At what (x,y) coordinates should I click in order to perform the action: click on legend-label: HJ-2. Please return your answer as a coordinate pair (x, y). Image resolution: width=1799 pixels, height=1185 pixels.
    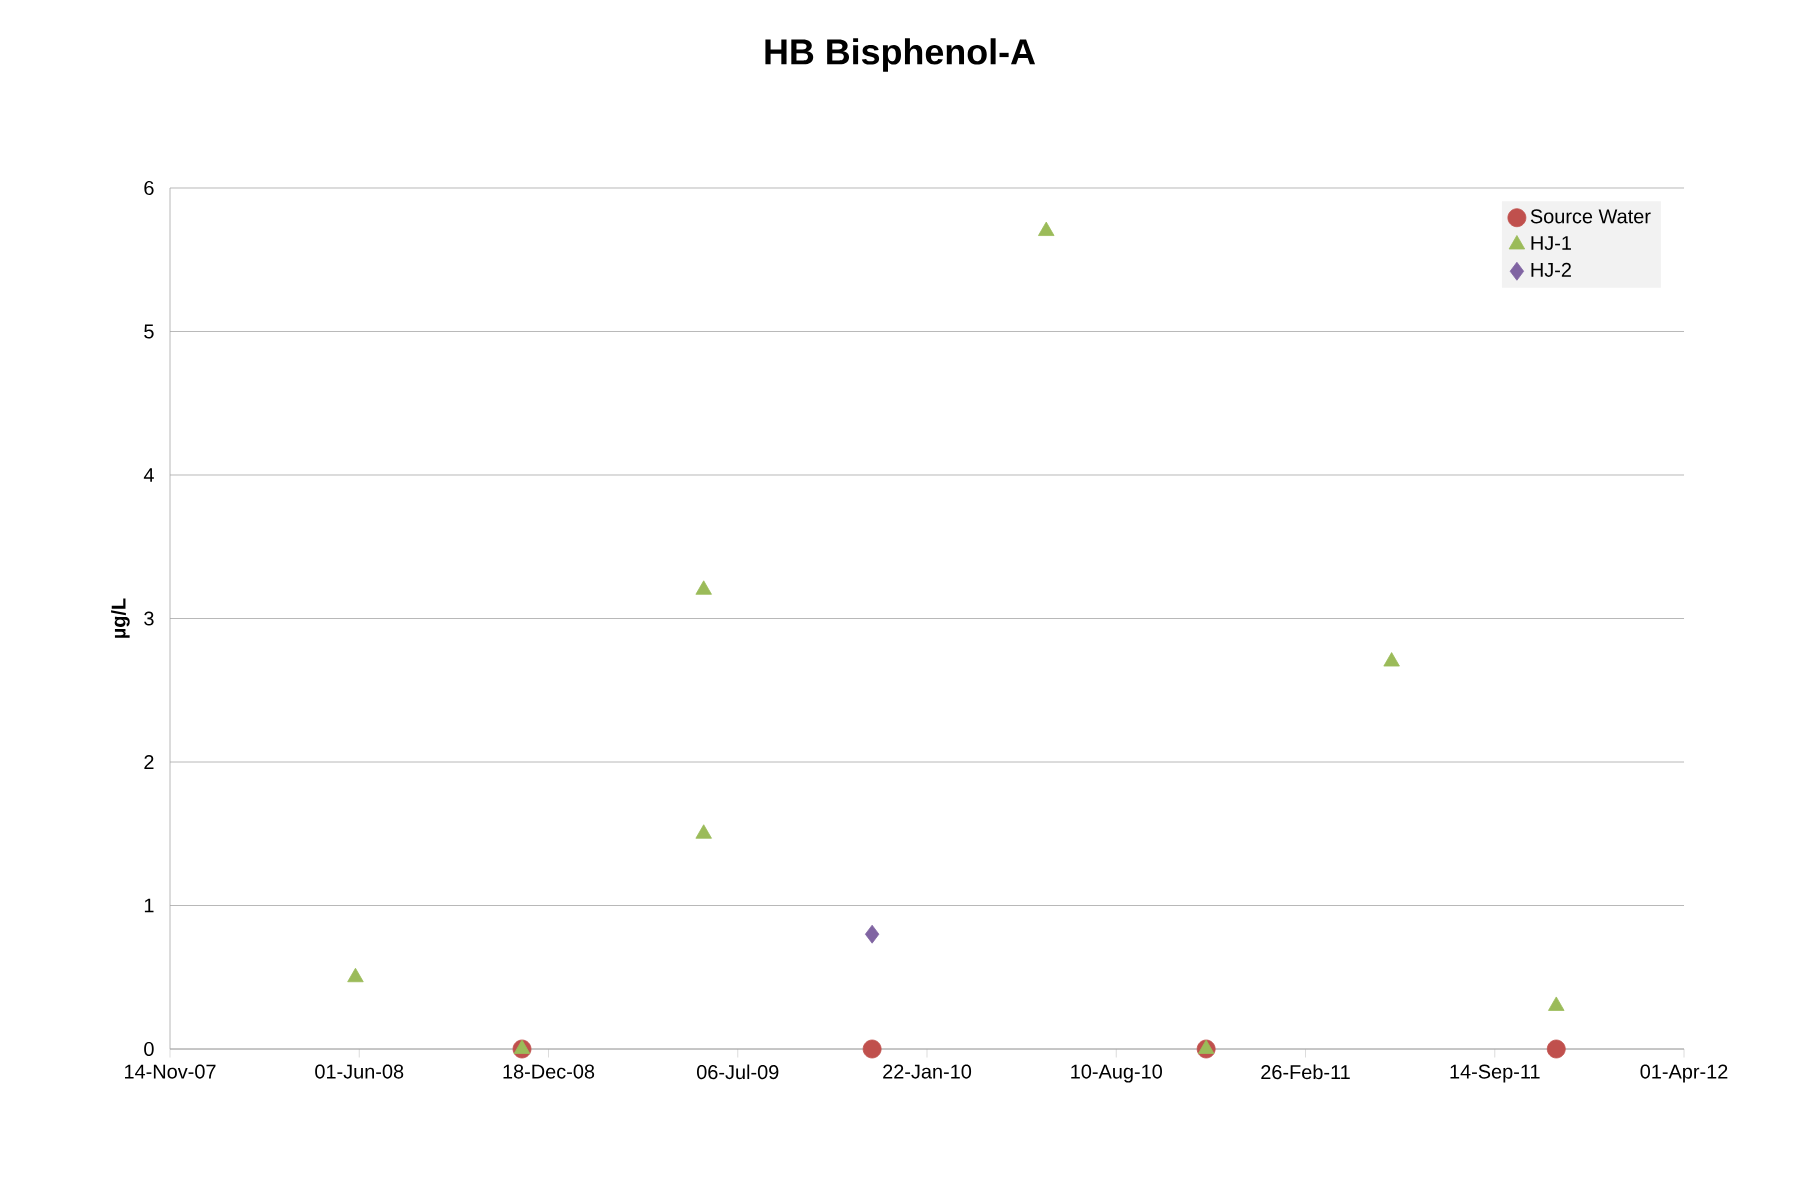
    Looking at the image, I should click on (1551, 269).